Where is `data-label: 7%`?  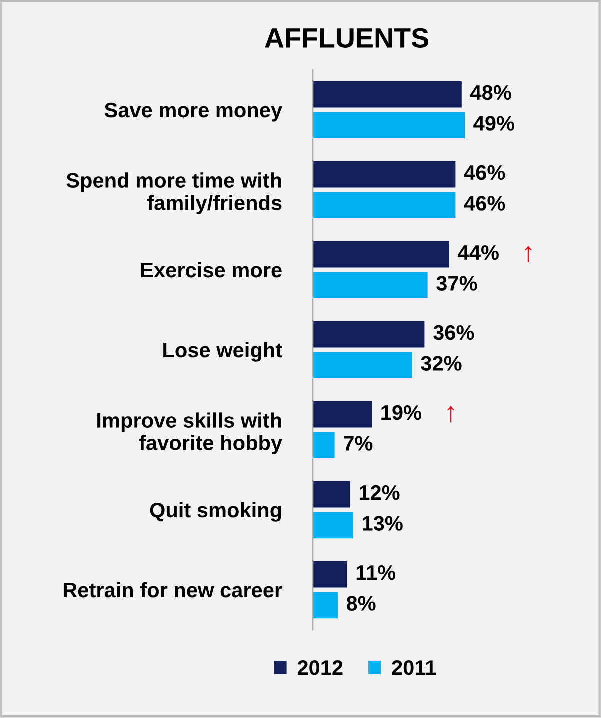 data-label: 7% is located at coordinates (358, 443).